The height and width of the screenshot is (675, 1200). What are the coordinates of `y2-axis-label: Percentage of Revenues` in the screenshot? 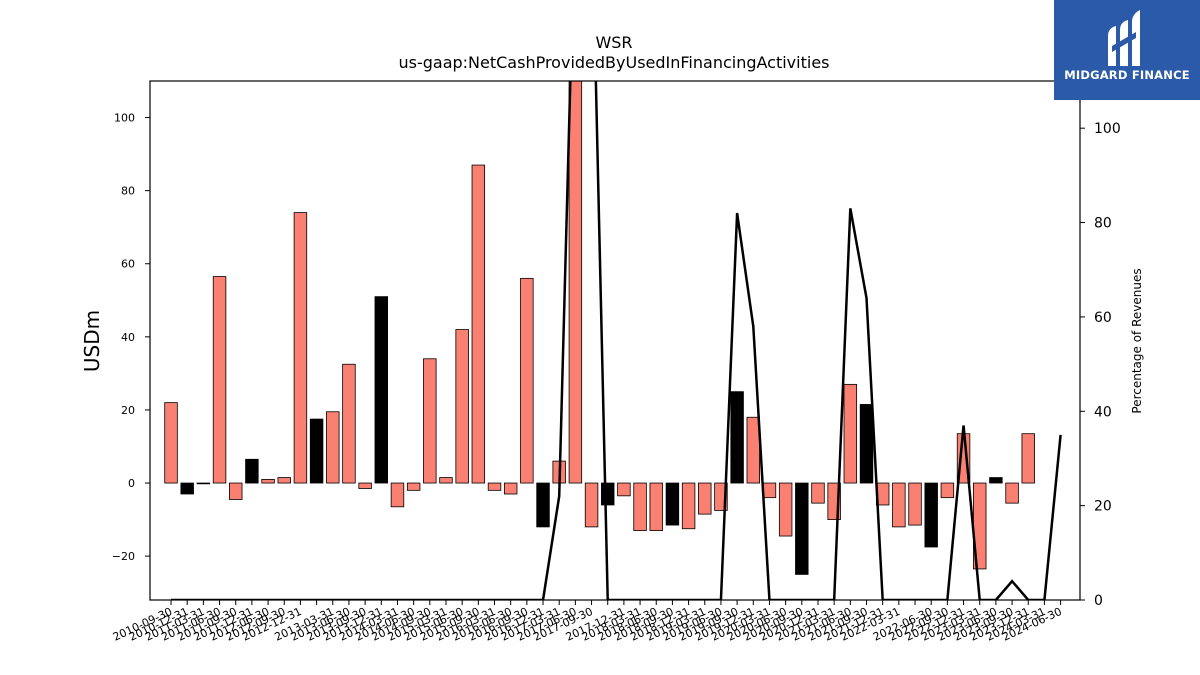 It's located at (1137, 340).